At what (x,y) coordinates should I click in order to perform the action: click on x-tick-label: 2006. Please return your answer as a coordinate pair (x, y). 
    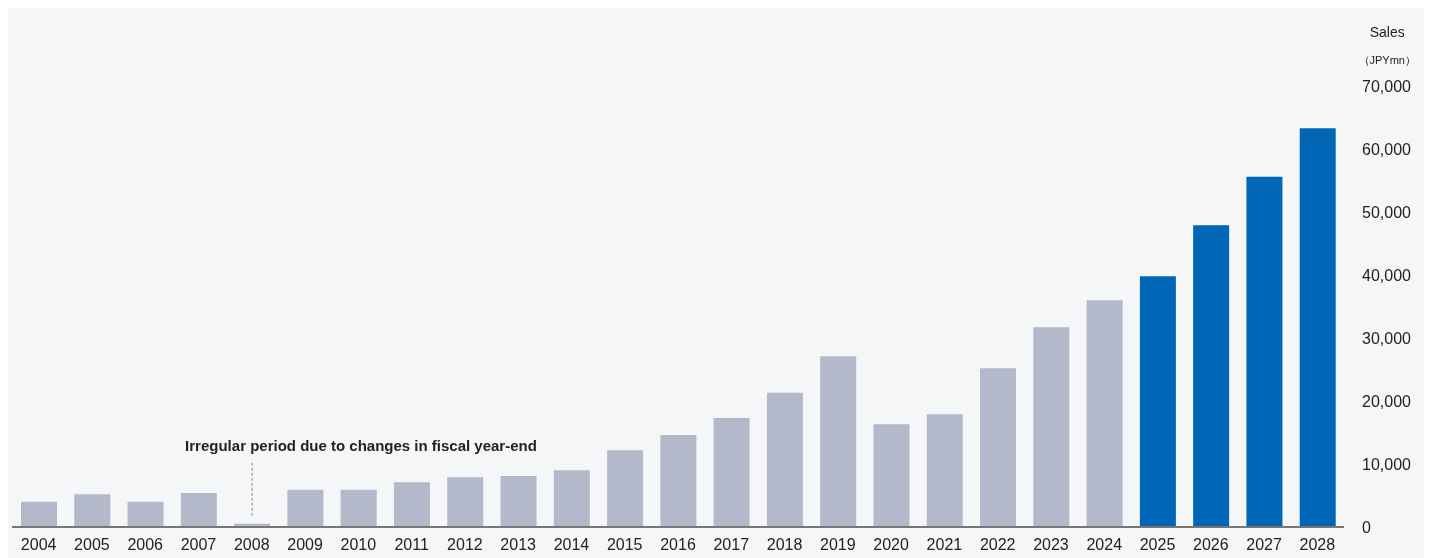
    Looking at the image, I should click on (145, 545).